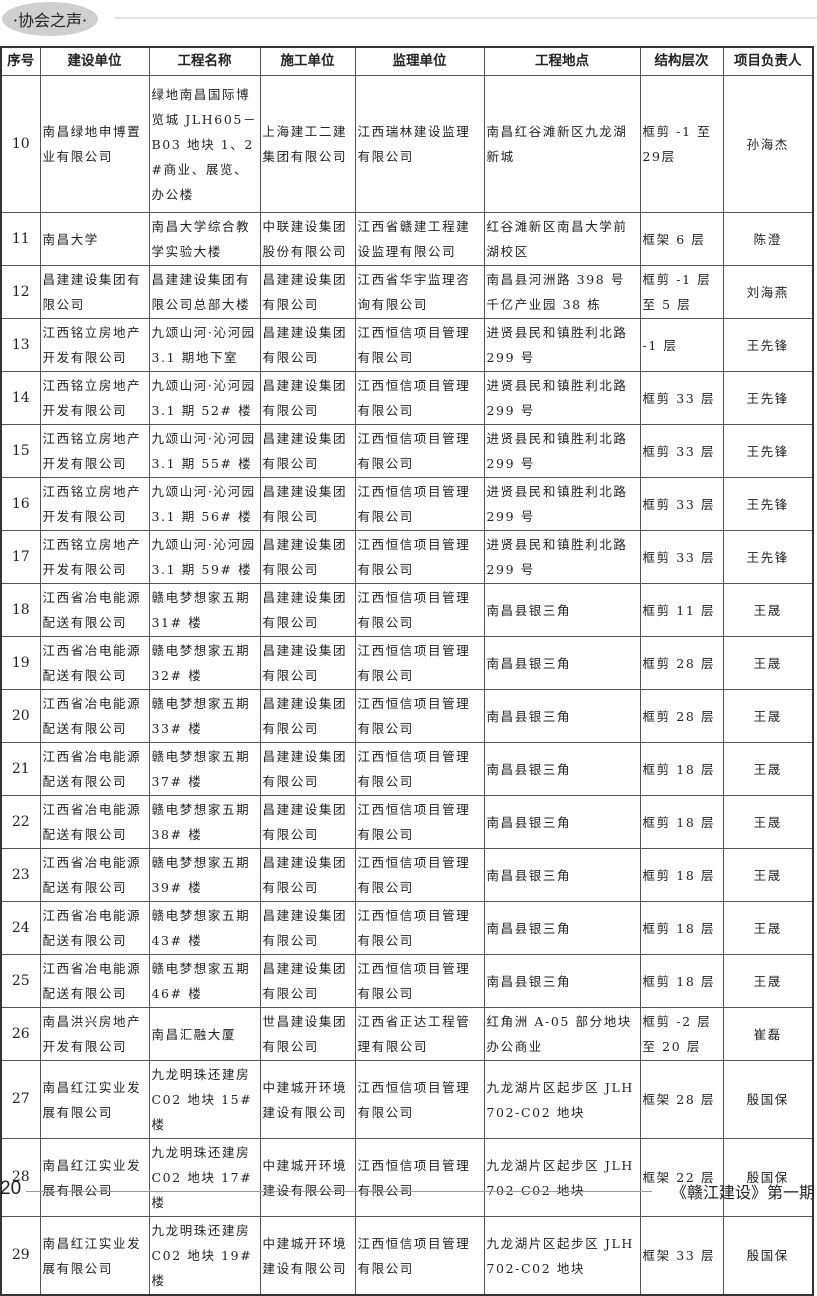  What do you see at coordinates (307, 1256) in the screenshot?
I see `cell-contractor: 中建城开环境建设有限公司` at bounding box center [307, 1256].